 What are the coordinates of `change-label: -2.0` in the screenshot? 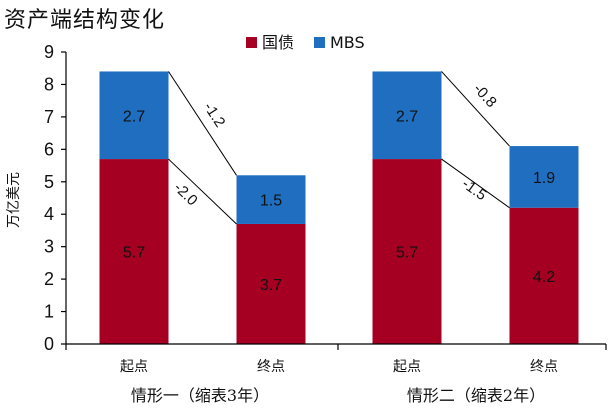 It's located at (185, 194).